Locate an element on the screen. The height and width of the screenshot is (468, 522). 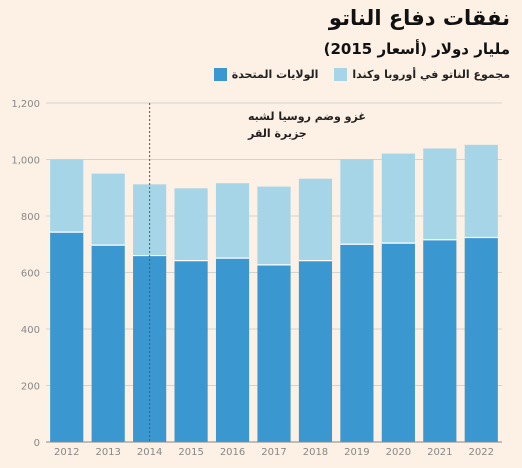
legend-item-us: الولايات المتحدة is located at coordinates (266, 74).